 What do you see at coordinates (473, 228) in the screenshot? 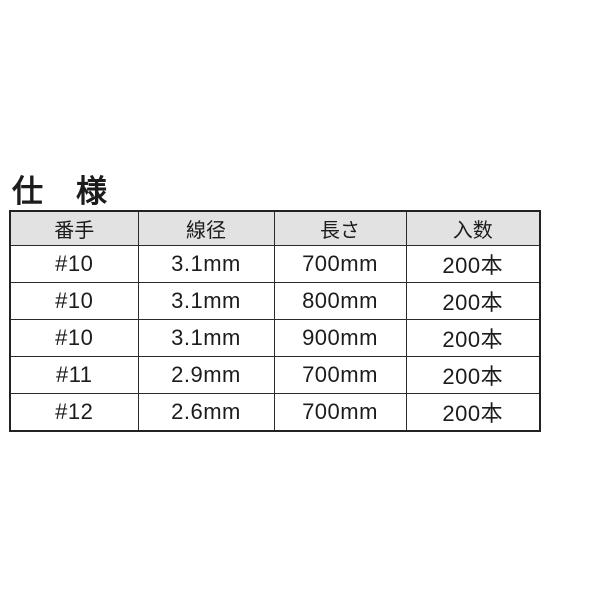
I see `header-cell-quantity: 入数` at bounding box center [473, 228].